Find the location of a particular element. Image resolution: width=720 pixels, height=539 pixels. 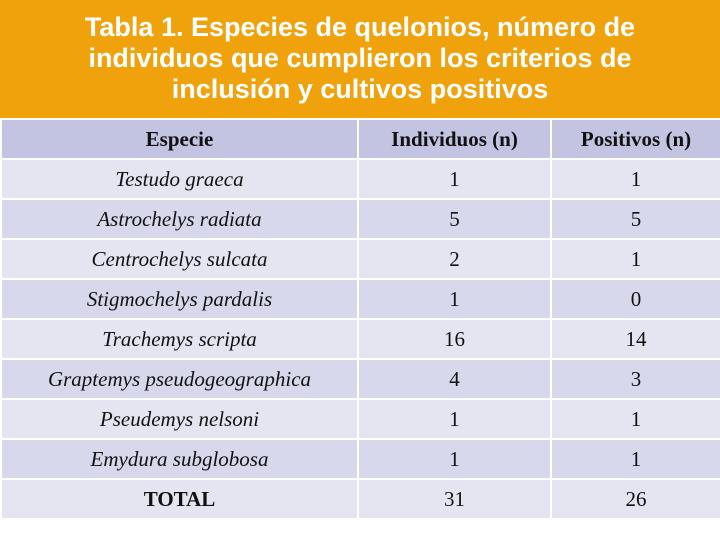

table-row: Pseudemys nelsoni 1 1 is located at coordinates (360, 419).